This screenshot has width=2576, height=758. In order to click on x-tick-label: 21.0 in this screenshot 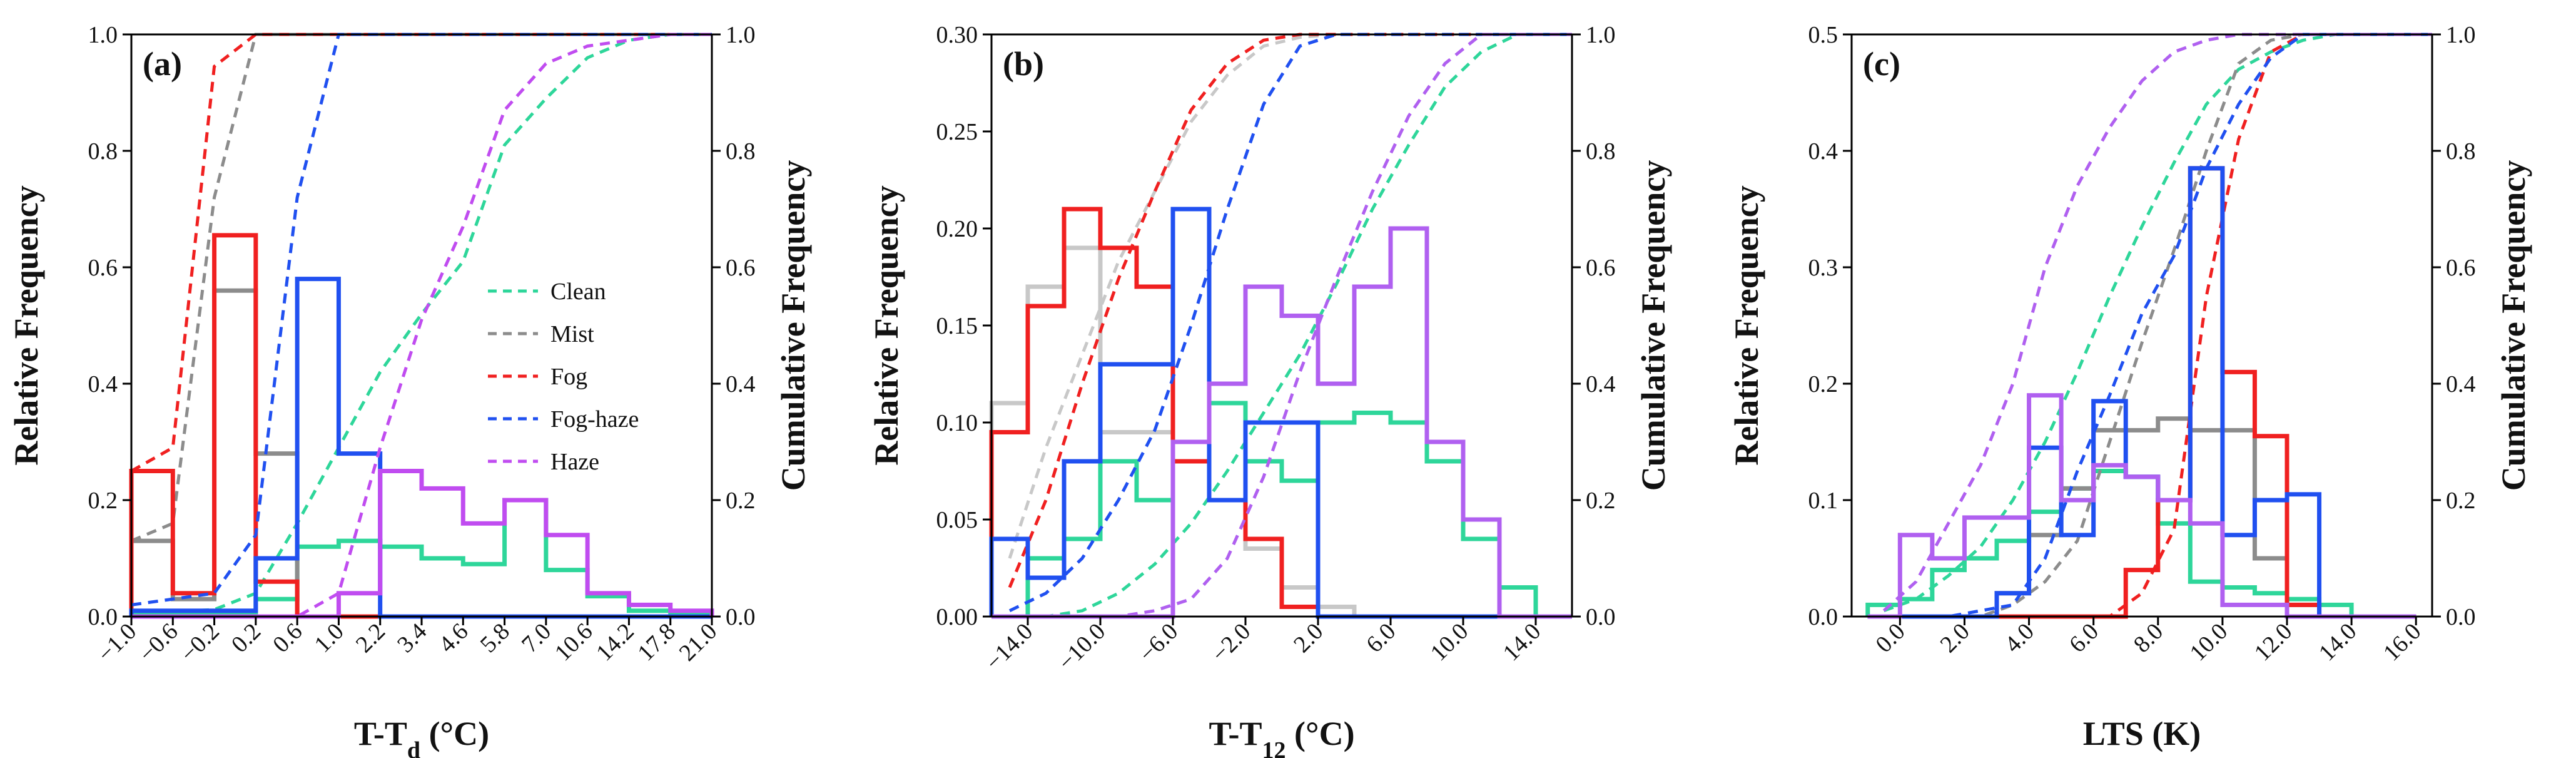, I will do `click(698, 642)`.